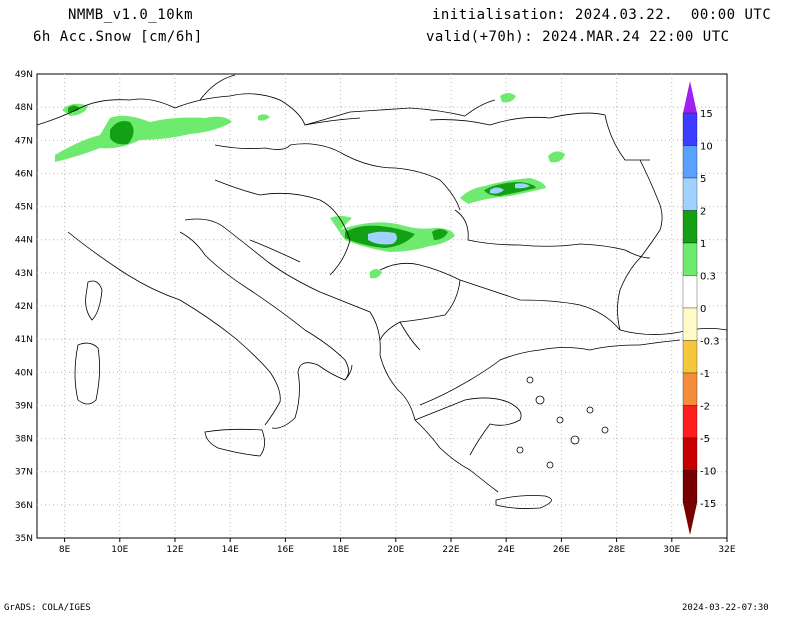 This screenshot has height=618, width=800. I want to click on lon-tick-label: 14E, so click(230, 550).